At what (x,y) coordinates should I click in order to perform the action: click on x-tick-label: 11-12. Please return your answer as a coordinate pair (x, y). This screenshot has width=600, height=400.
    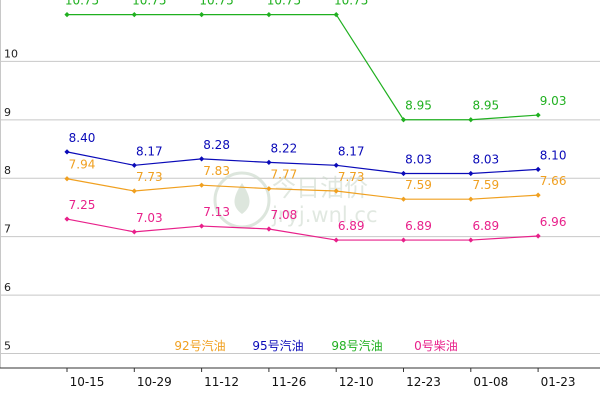
    Looking at the image, I should click on (221, 382).